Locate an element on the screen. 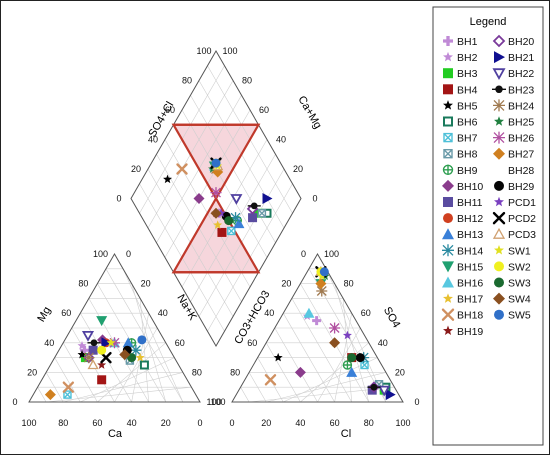 The width and height of the screenshot is (550, 459). legend-label: BH2 is located at coordinates (467, 58).